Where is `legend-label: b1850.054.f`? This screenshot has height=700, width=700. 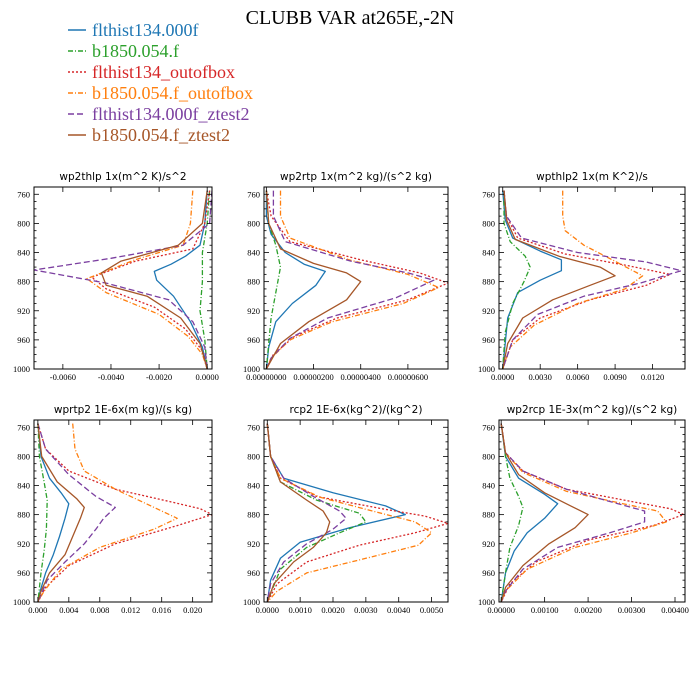 legend-label: b1850.054.f is located at coordinates (135, 51).